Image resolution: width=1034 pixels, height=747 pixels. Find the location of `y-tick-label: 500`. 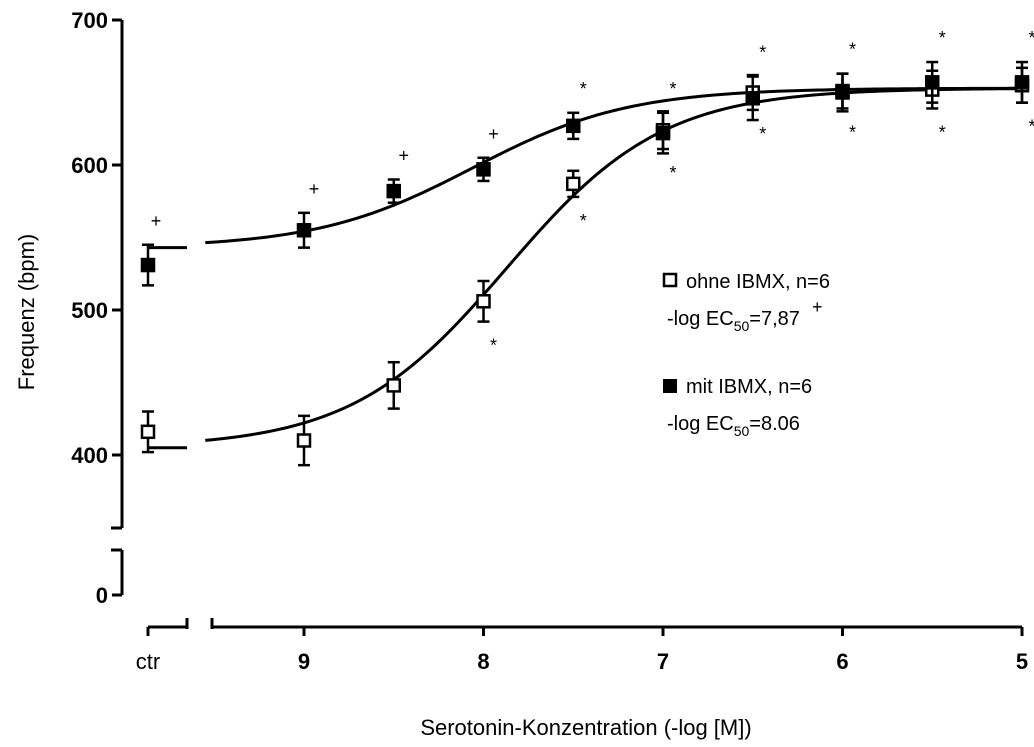

y-tick-label: 500 is located at coordinates (89, 310).